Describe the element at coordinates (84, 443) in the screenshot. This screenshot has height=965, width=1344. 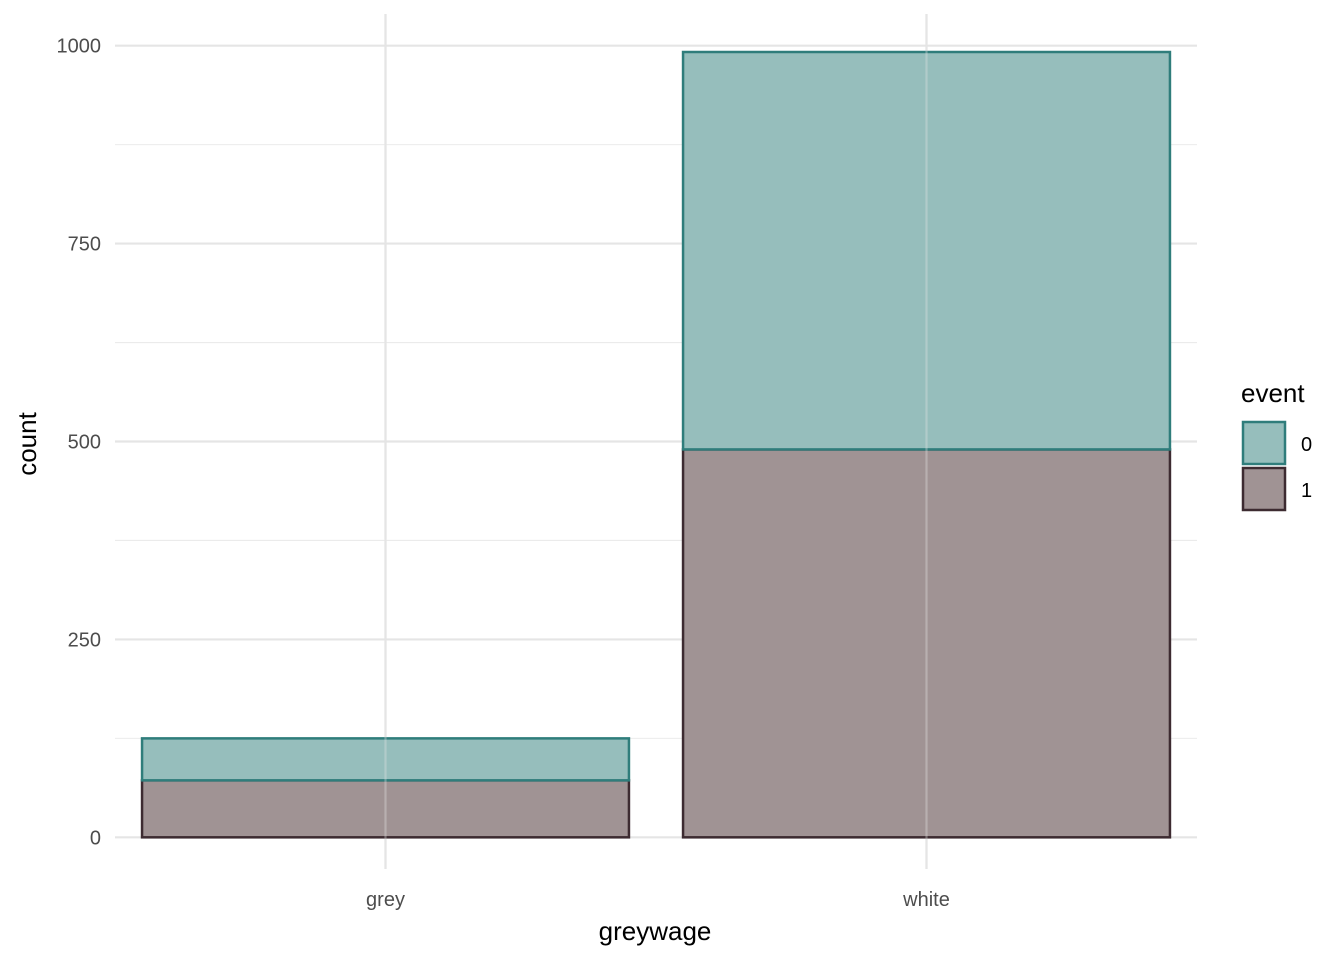
I see `y-tick-label: 500` at that location.